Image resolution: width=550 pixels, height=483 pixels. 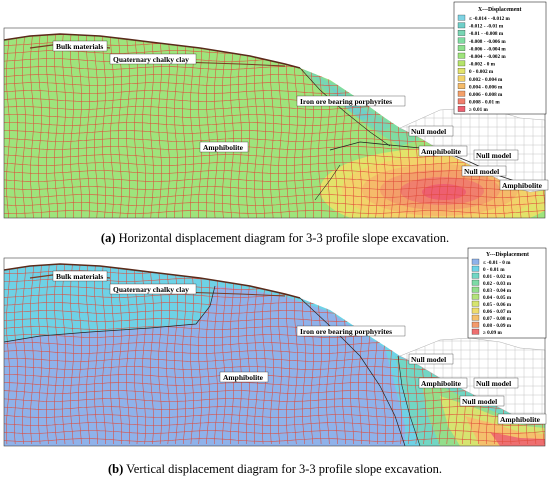 I want to click on legend-label: -0.002 - 0 m, so click(x=482, y=65).